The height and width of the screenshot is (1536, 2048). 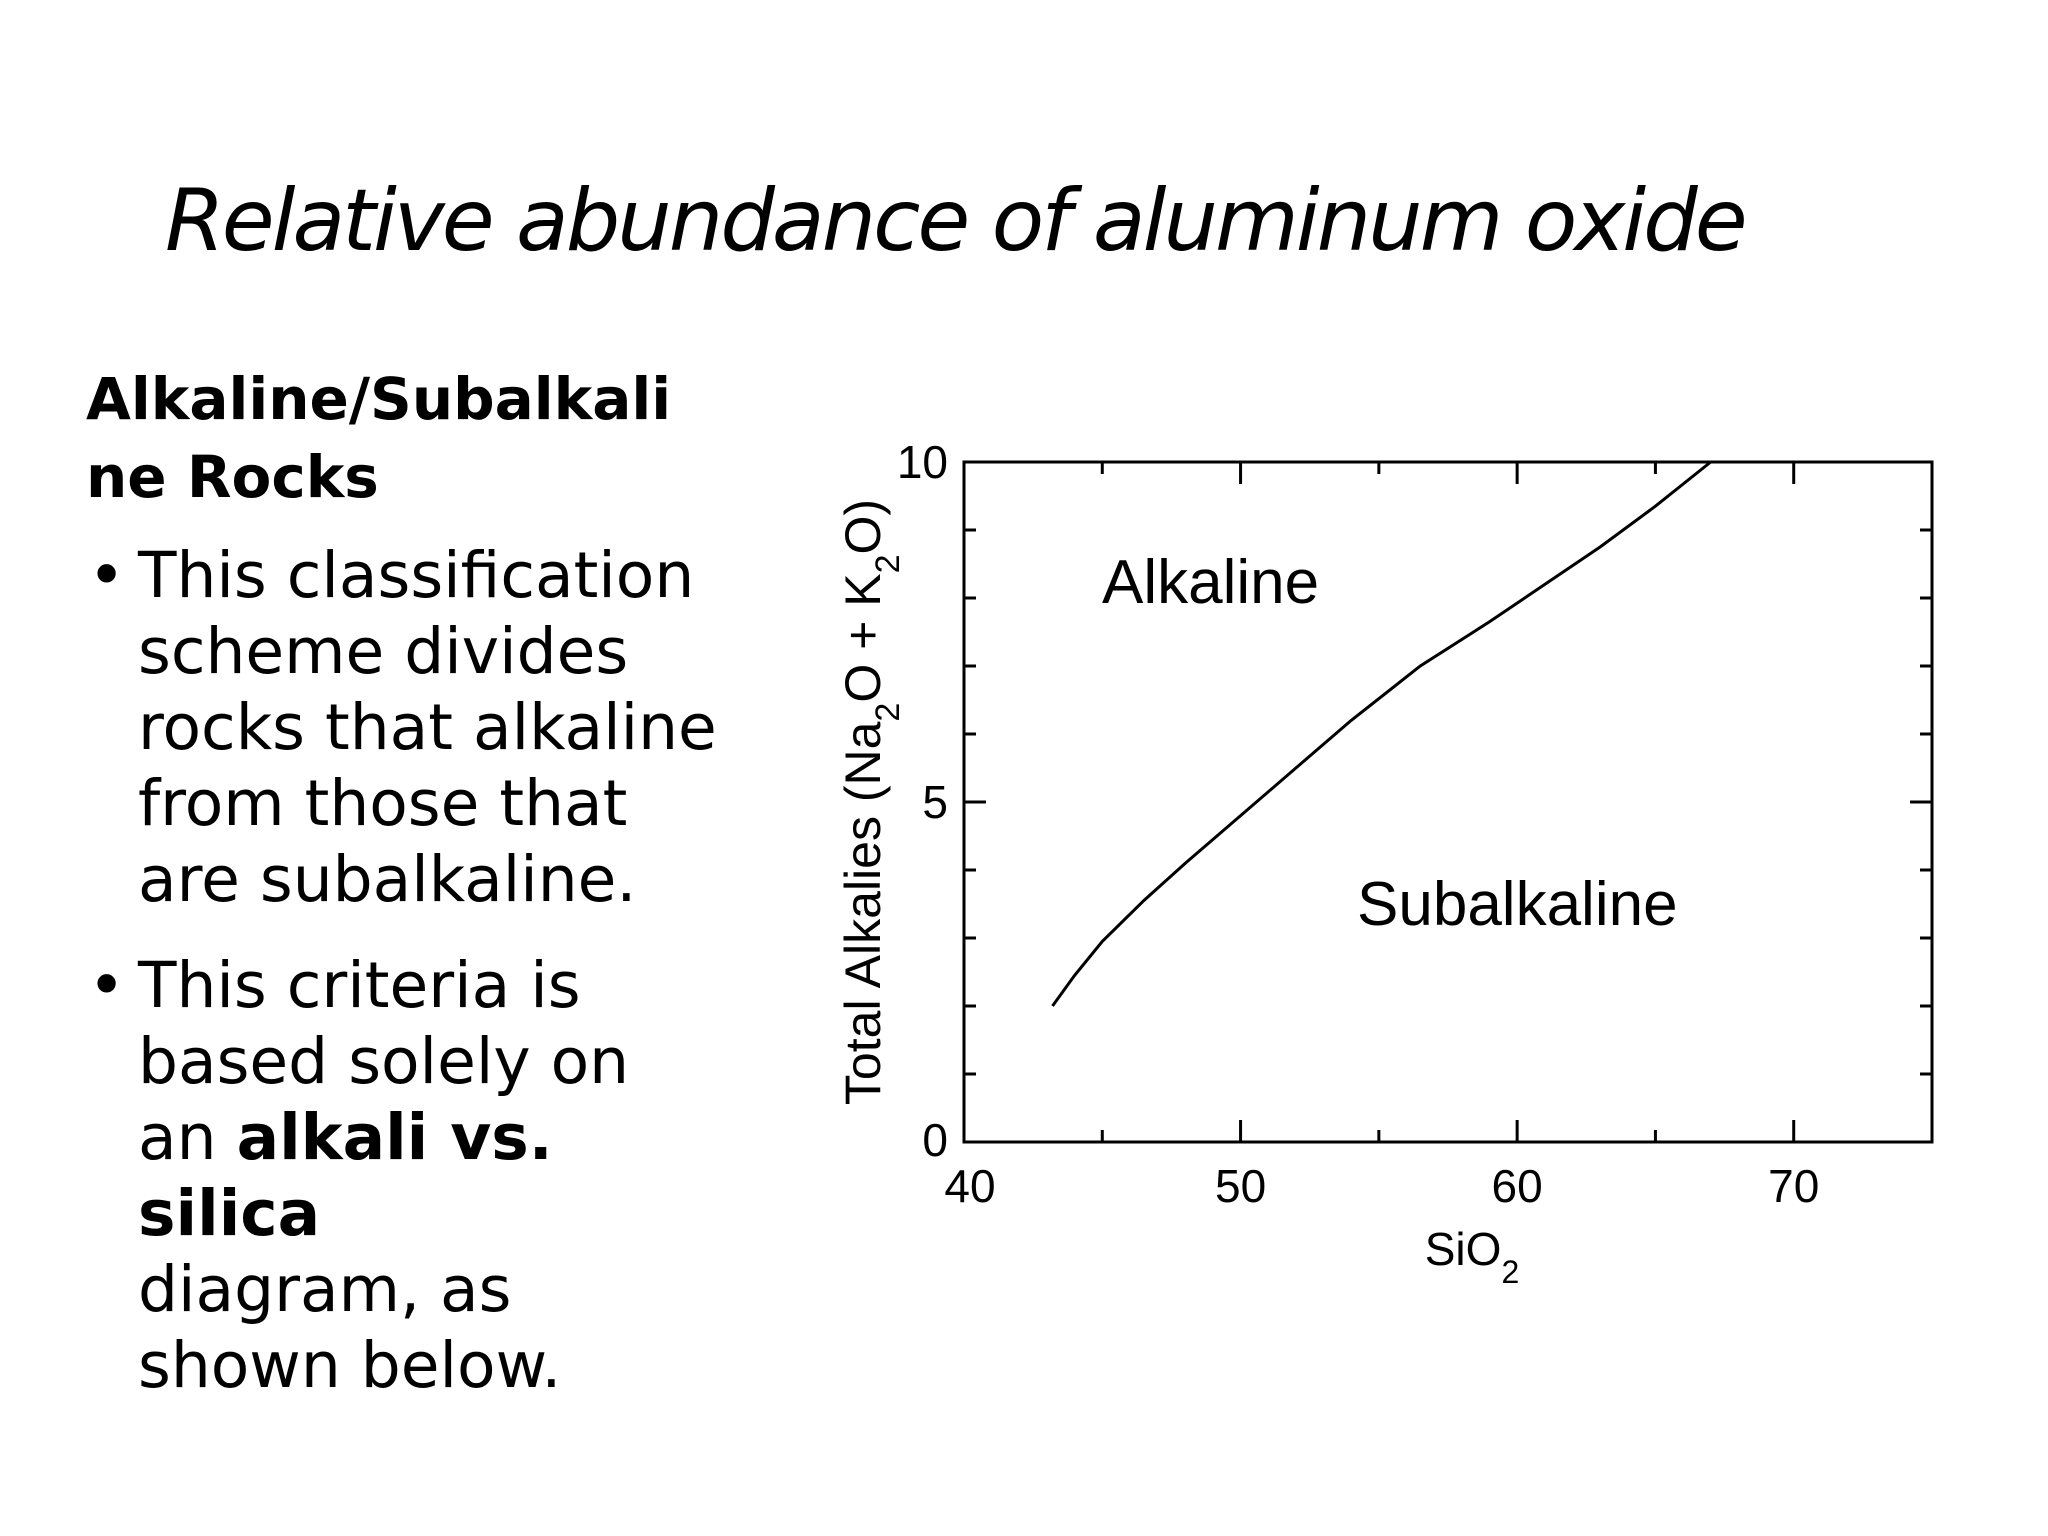 I want to click on bullet1-line4: from those that, so click(x=383, y=803).